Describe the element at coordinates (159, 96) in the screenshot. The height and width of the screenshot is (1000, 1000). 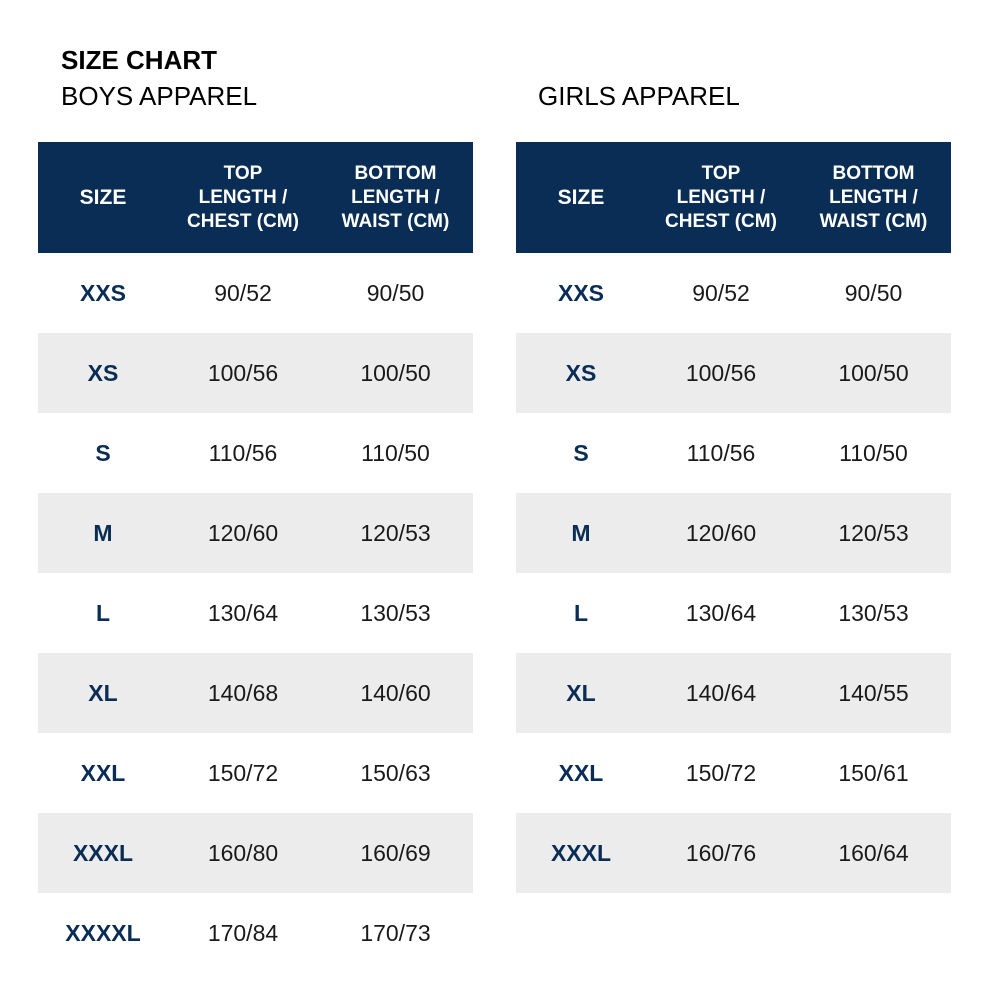
I see `boys-section-title: BOYS APPAREL` at that location.